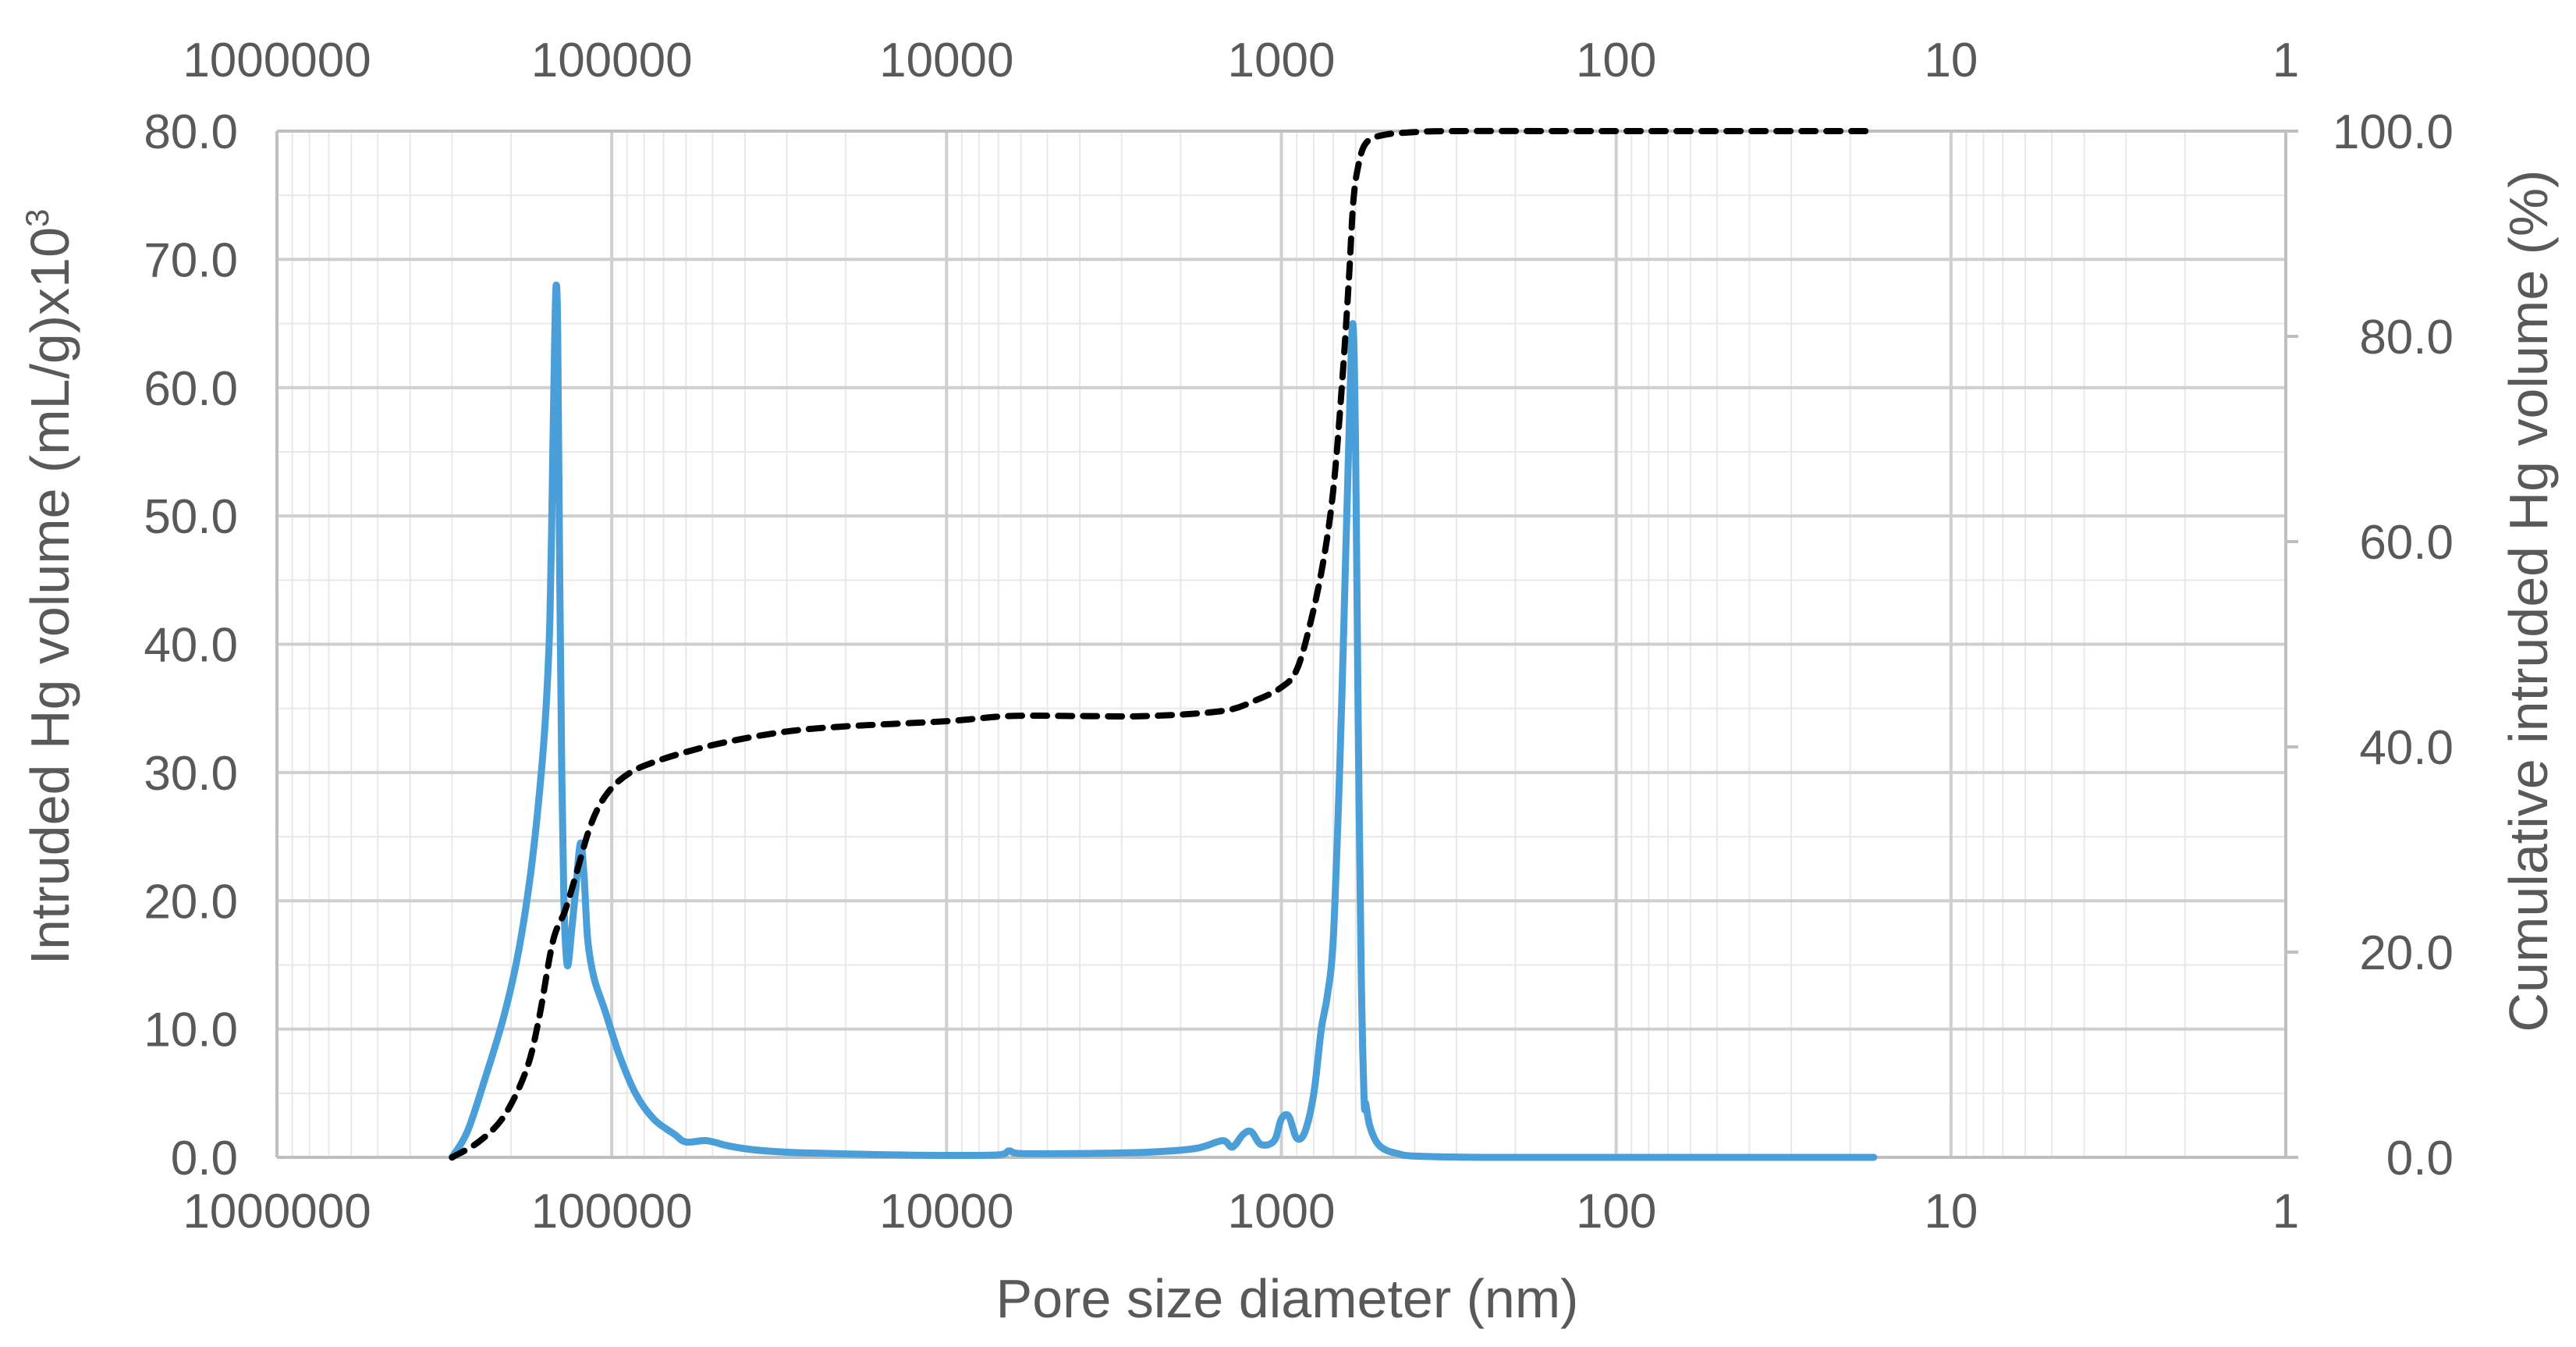 This screenshot has height=1347, width=2576. I want to click on x-tick-label-bottom: 1000, so click(1282, 1212).